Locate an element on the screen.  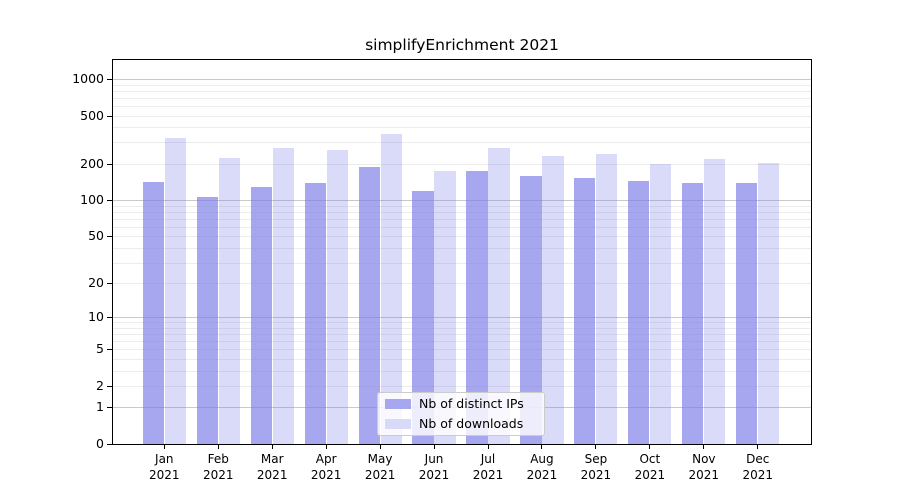
x-tick-year-jul: 2021 is located at coordinates (488, 474).